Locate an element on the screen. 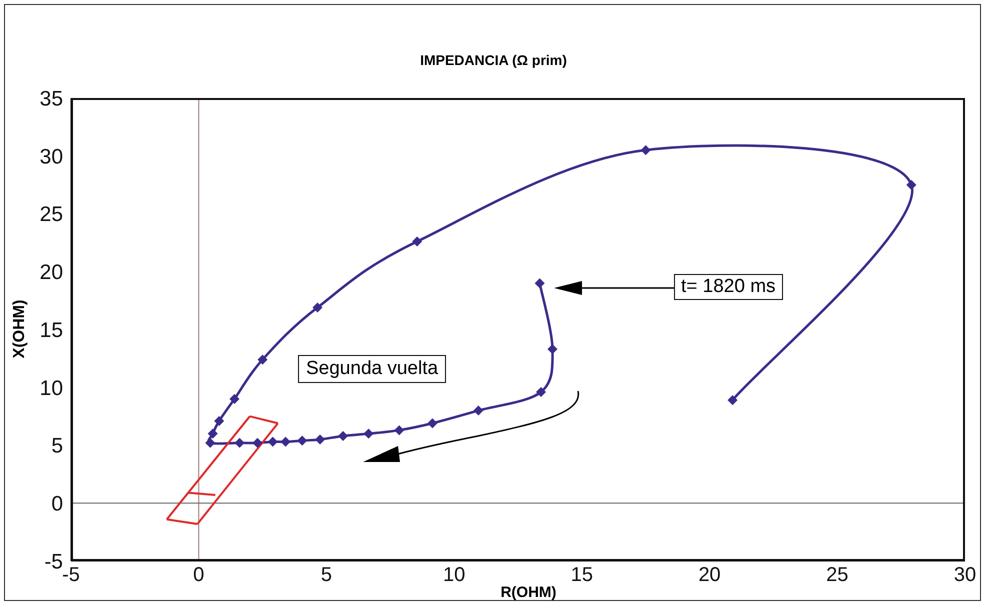 Image resolution: width=987 pixels, height=605 pixels. x-tick-label: 30 is located at coordinates (965, 575).